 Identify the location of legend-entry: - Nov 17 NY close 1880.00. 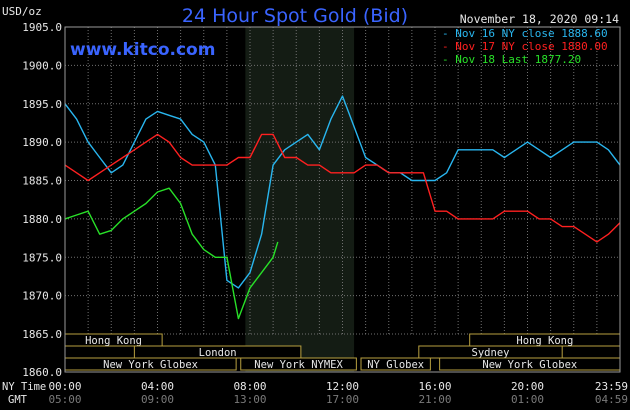
(525, 46).